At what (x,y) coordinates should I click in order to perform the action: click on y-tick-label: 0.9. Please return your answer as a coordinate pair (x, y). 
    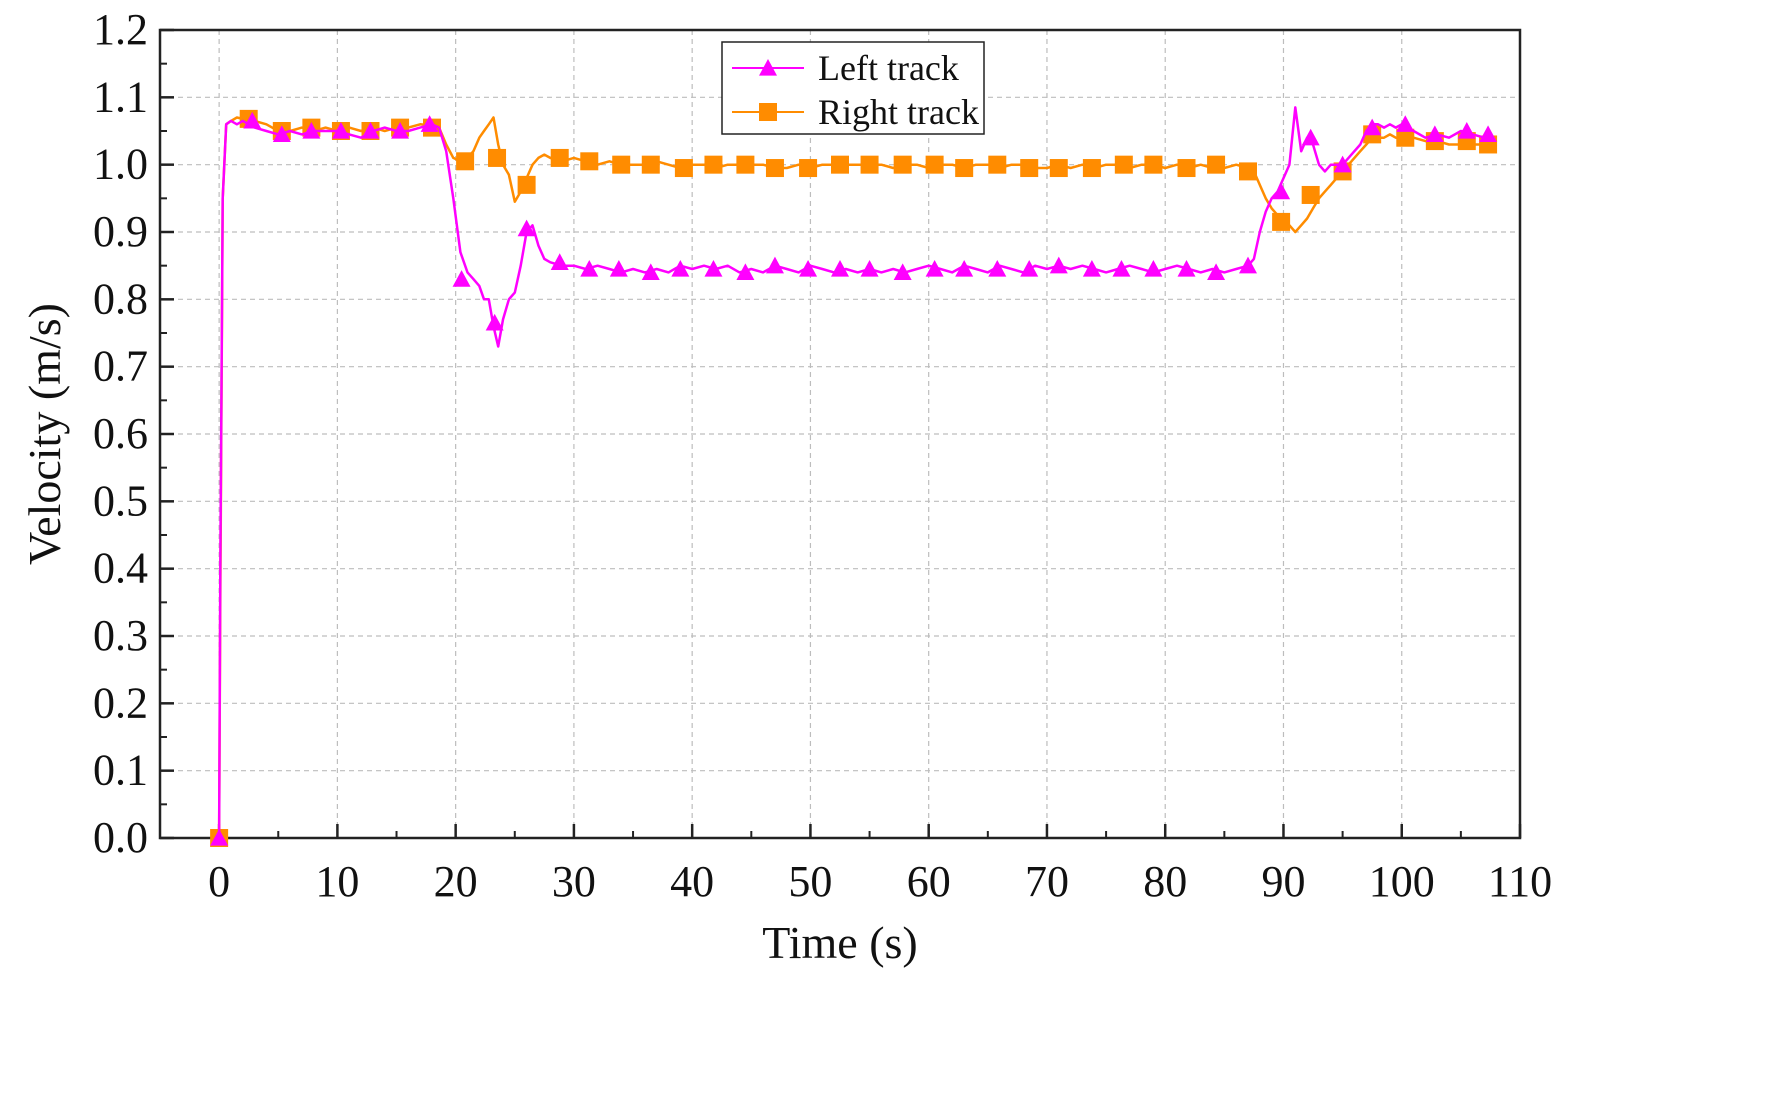
    Looking at the image, I should click on (120, 231).